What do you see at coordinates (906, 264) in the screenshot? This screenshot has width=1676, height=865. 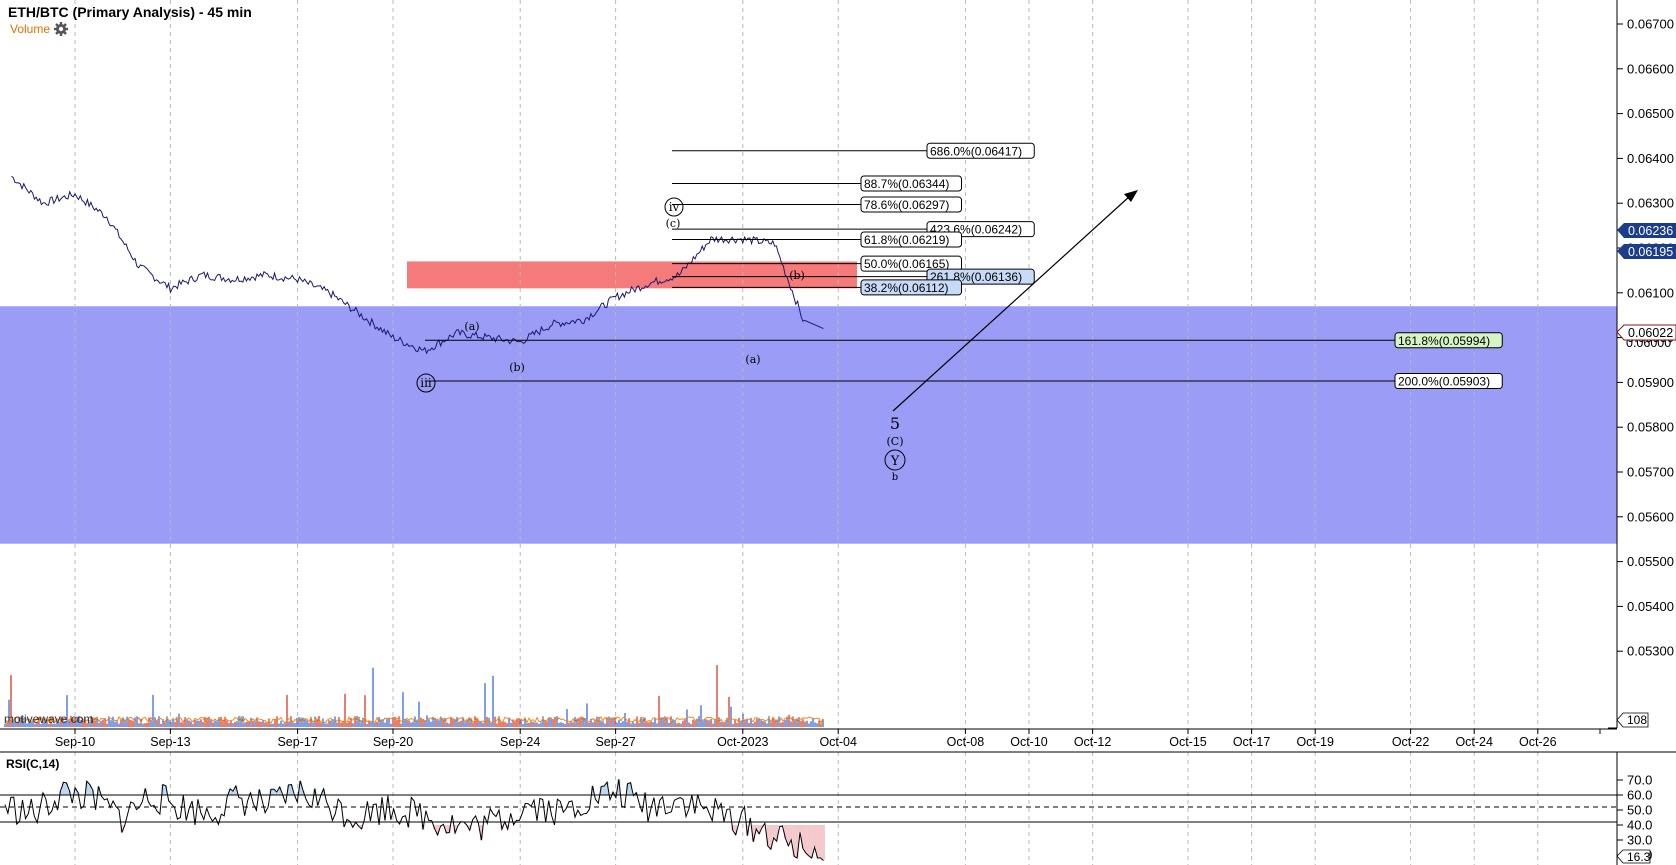 I see `fib-level-label: 50.0%(0.06165)` at bounding box center [906, 264].